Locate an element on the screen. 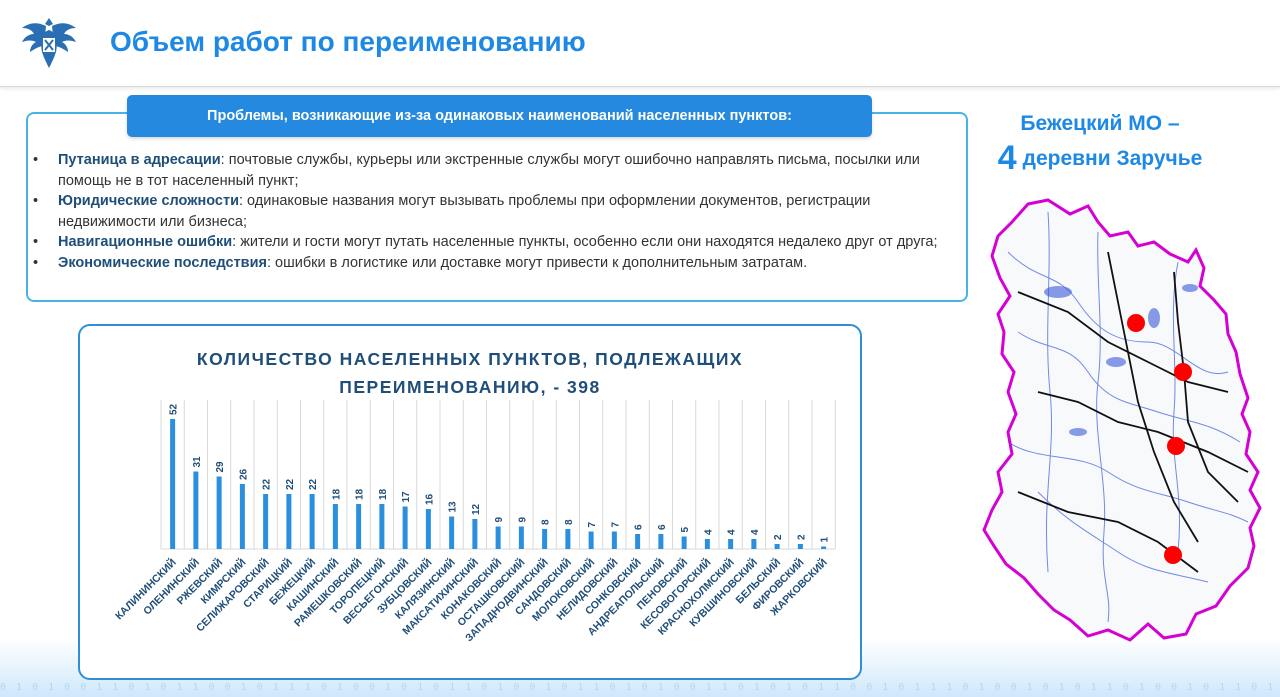  map-rivers is located at coordinates (1128, 417).